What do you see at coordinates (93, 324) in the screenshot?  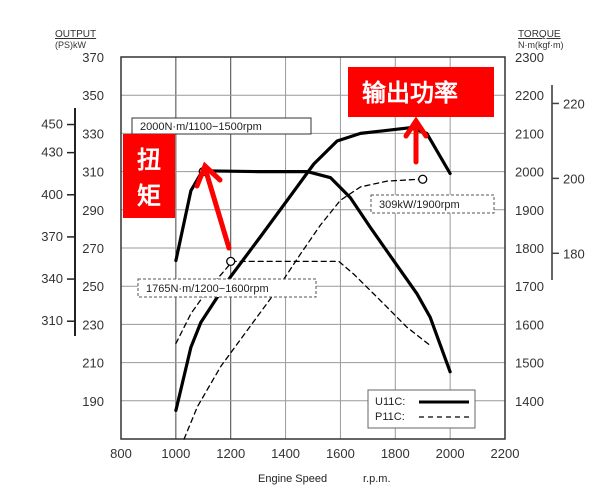 I see `kw-tick-label: 230` at bounding box center [93, 324].